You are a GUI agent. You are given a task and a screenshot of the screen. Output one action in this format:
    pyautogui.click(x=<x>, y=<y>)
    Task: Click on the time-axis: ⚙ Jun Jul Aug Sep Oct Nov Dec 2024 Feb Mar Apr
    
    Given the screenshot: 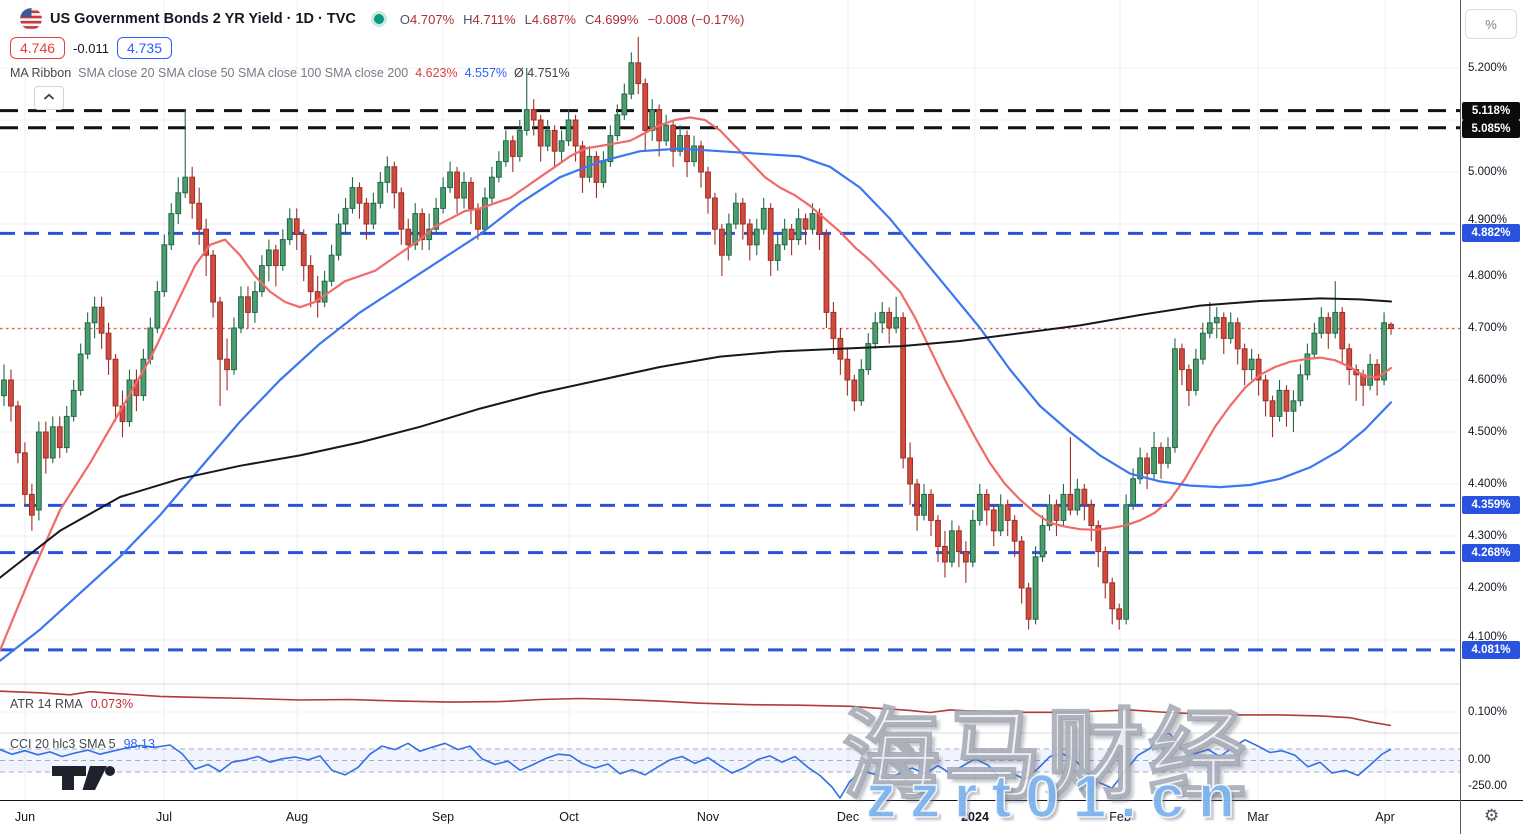 What is the action you would take?
    pyautogui.click(x=761, y=817)
    